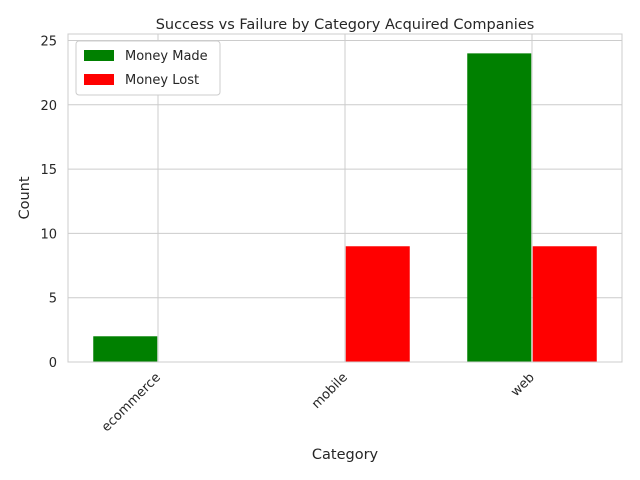 The image size is (640, 480). What do you see at coordinates (148, 68) in the screenshot?
I see `legend: Money Made Money Lost` at bounding box center [148, 68].